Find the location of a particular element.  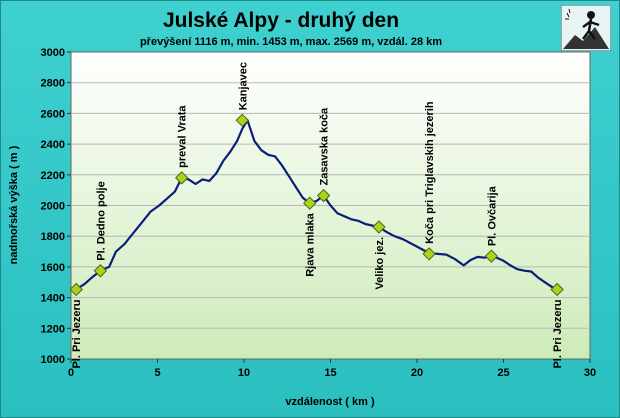

x-axis-label: vzdálenost ( km ) is located at coordinates (330, 402).